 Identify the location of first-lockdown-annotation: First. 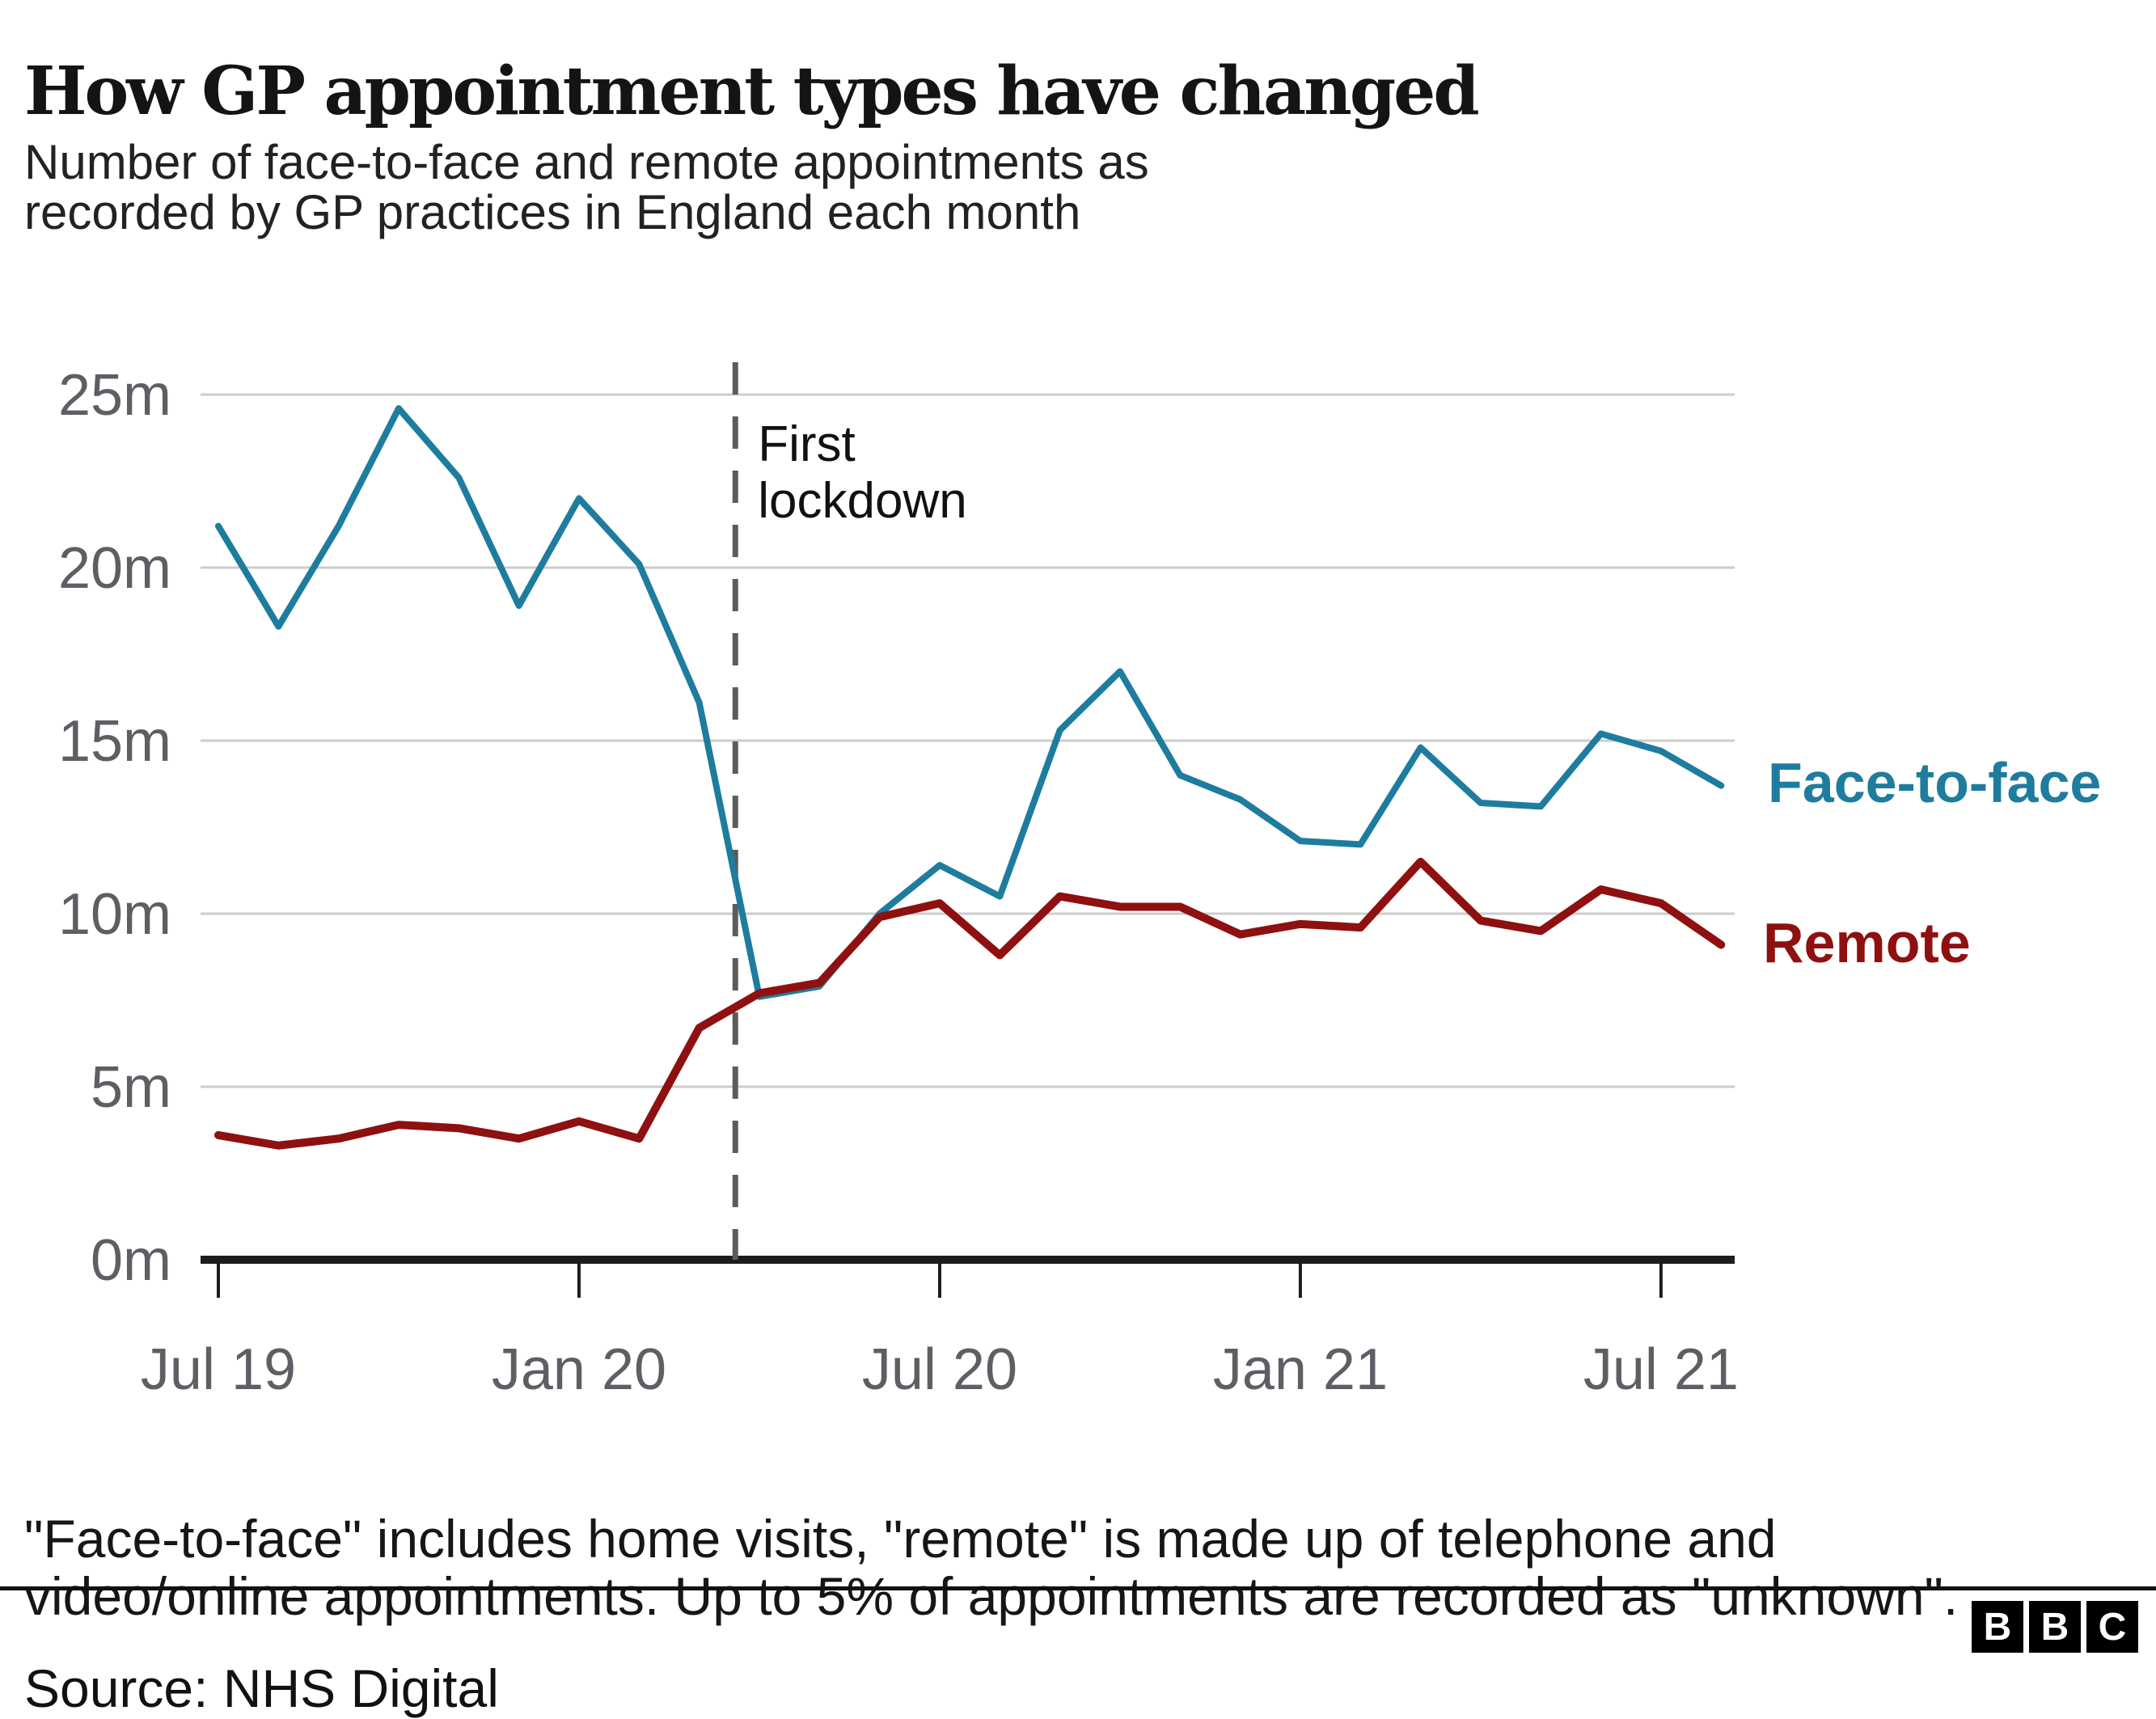
(807, 444).